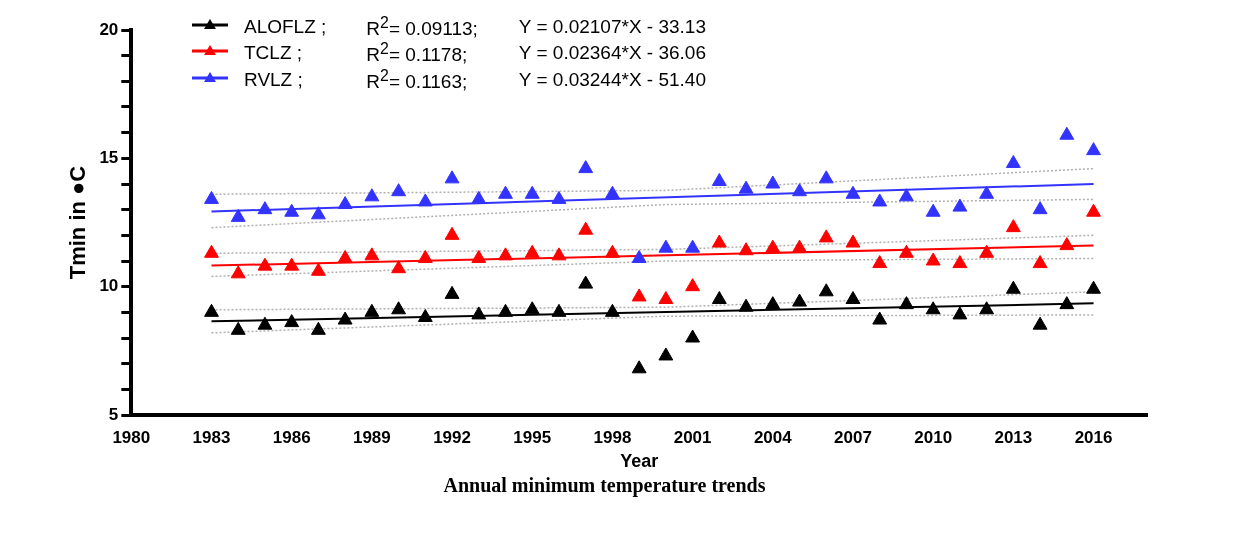  What do you see at coordinates (109, 286) in the screenshot?
I see `y-tick-label: 10` at bounding box center [109, 286].